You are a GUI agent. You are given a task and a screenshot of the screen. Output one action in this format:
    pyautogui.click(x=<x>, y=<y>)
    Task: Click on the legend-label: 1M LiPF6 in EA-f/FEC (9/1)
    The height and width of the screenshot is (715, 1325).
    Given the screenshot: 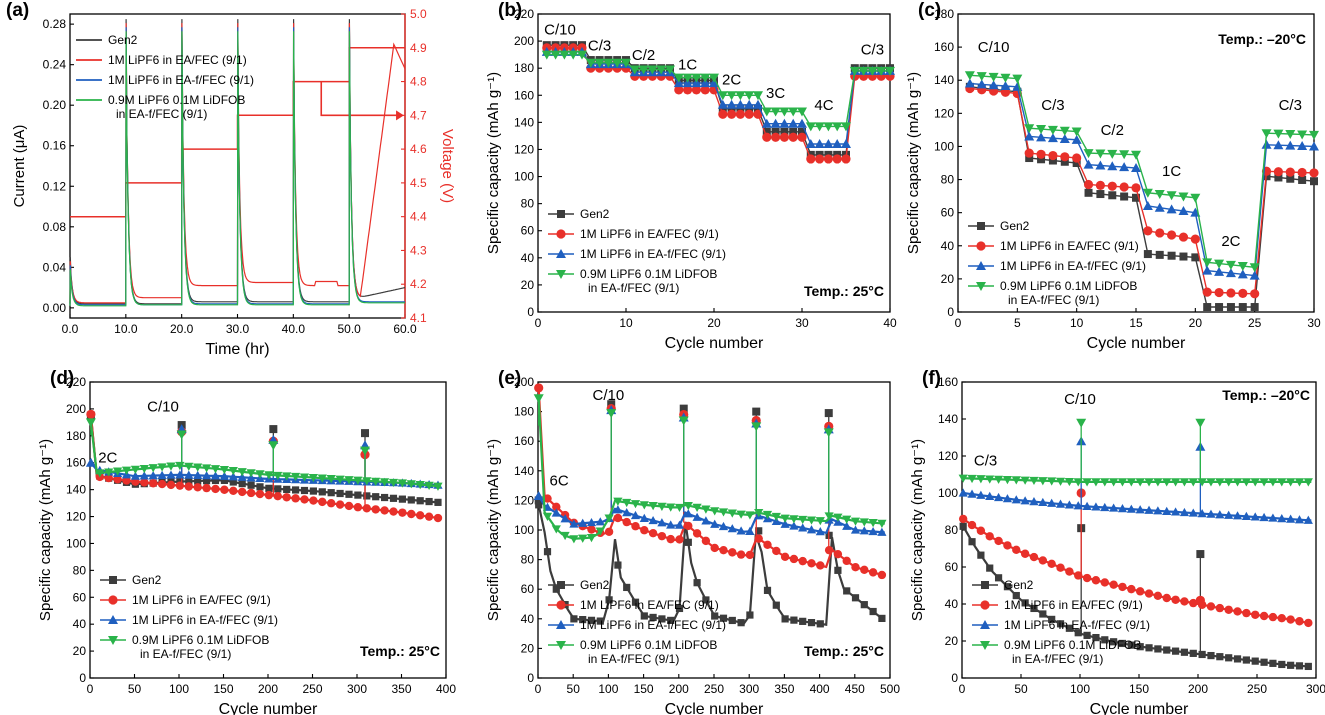 What is the action you would take?
    pyautogui.click(x=181, y=80)
    